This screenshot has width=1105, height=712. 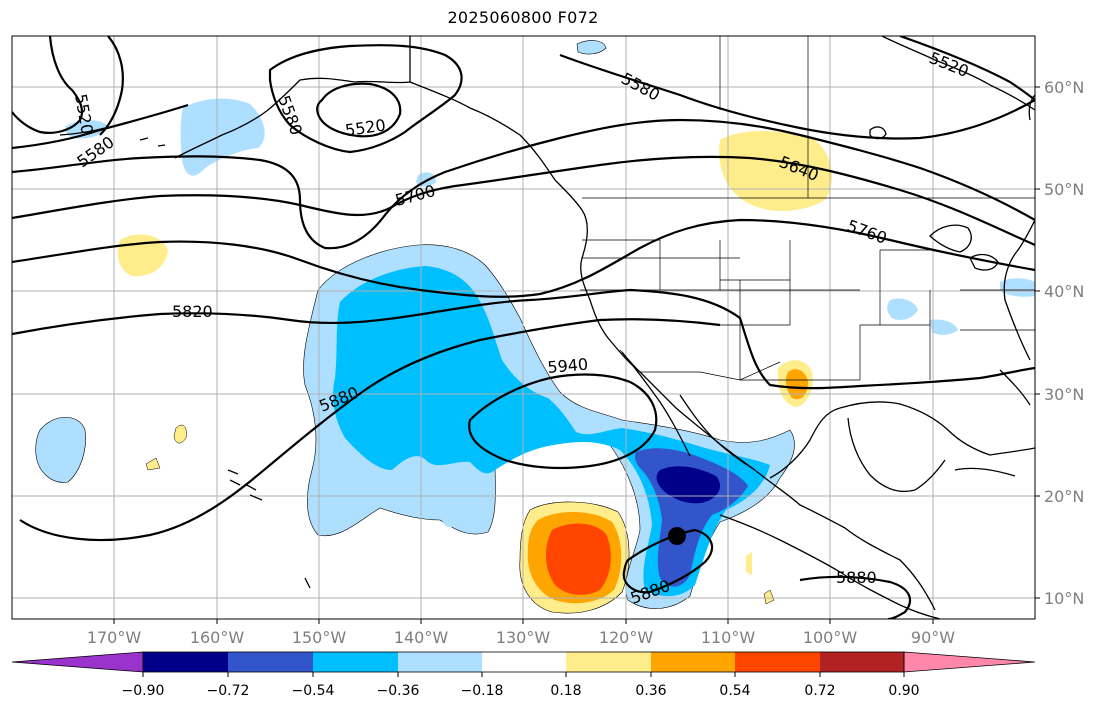 I want to click on latitude-labels: 60°N 50°N 40°N 30°N 20°N 10°N, so click(x=1059, y=343).